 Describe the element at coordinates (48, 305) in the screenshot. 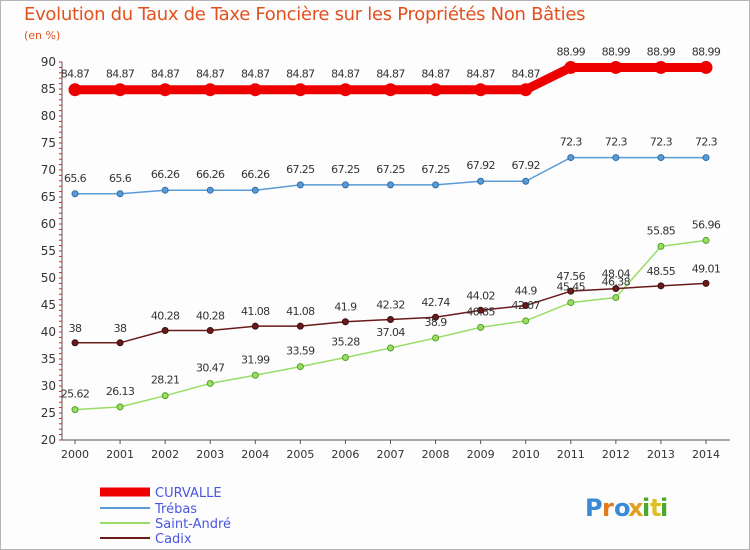

I see `y-tick-label: 45` at that location.